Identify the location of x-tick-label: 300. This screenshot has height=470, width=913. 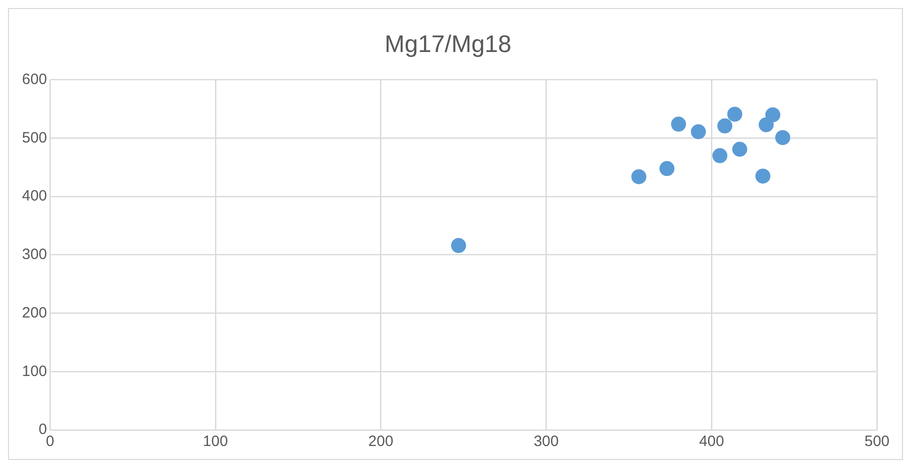
(546, 441).